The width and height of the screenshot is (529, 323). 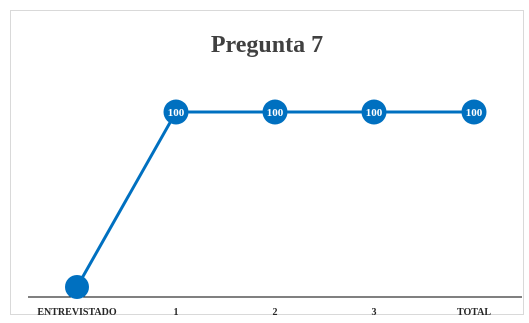 What do you see at coordinates (374, 312) in the screenshot?
I see `x-tick-label: 3` at bounding box center [374, 312].